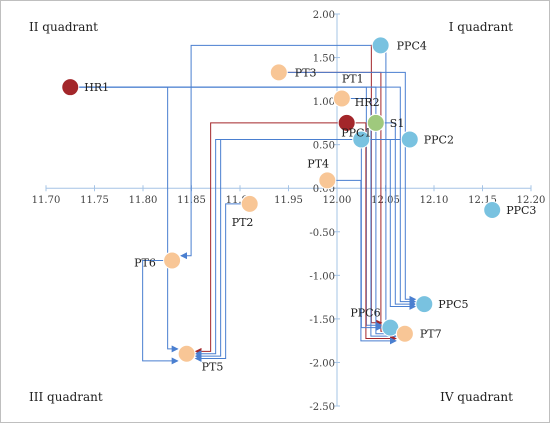 Image resolution: width=550 pixels, height=427 pixels. What do you see at coordinates (521, 210) in the screenshot?
I see `point-label-ppc3: PPC3` at bounding box center [521, 210].